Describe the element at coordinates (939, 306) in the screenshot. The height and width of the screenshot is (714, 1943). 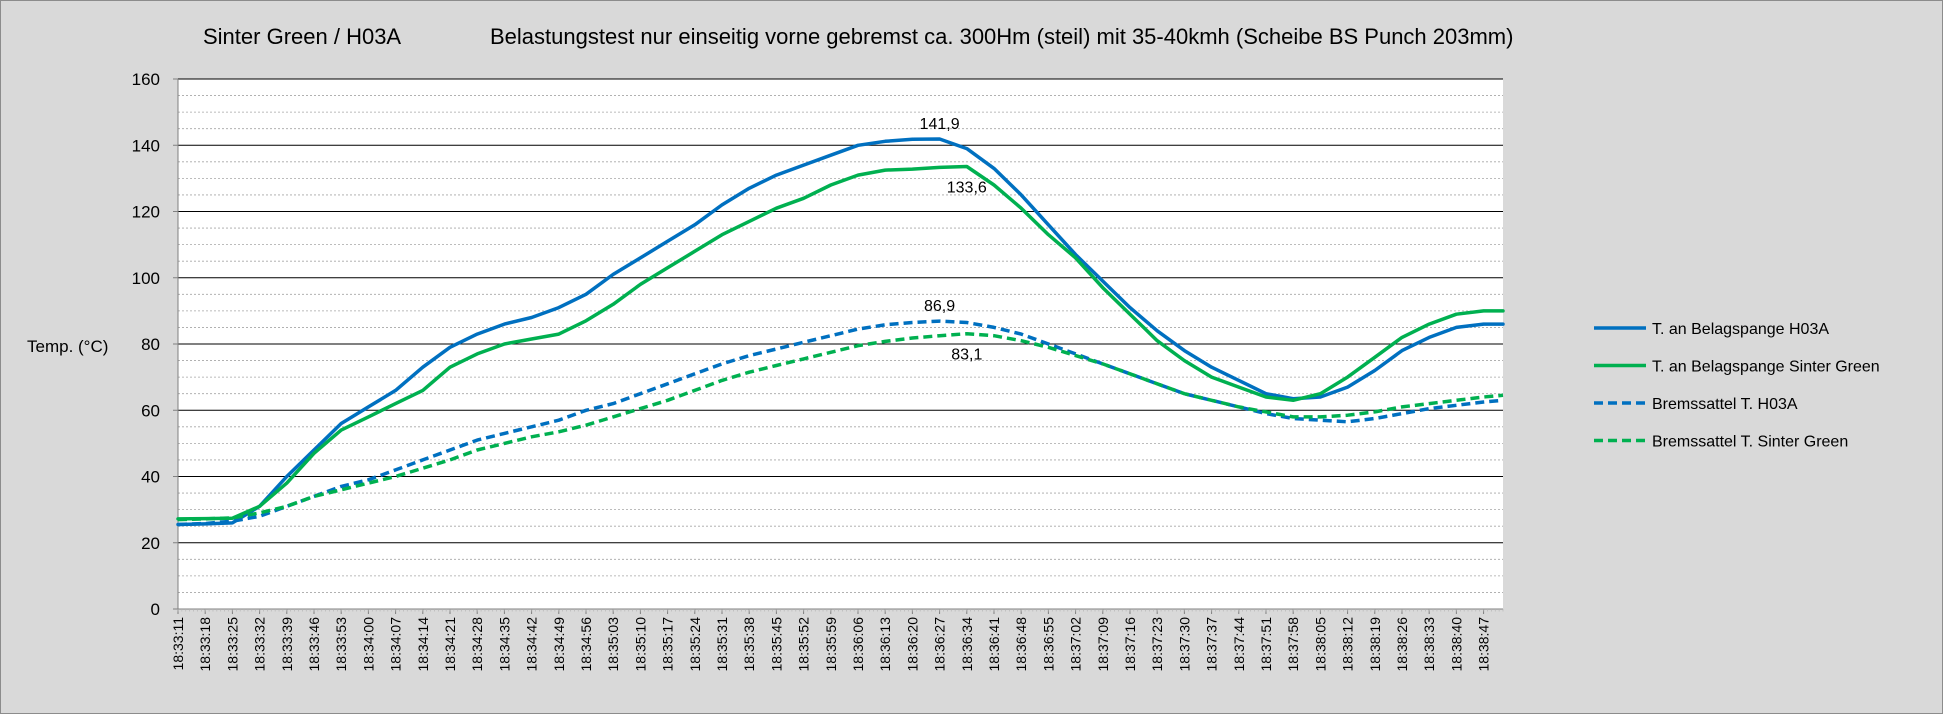
I see `annotation-label: 86,9` at that location.